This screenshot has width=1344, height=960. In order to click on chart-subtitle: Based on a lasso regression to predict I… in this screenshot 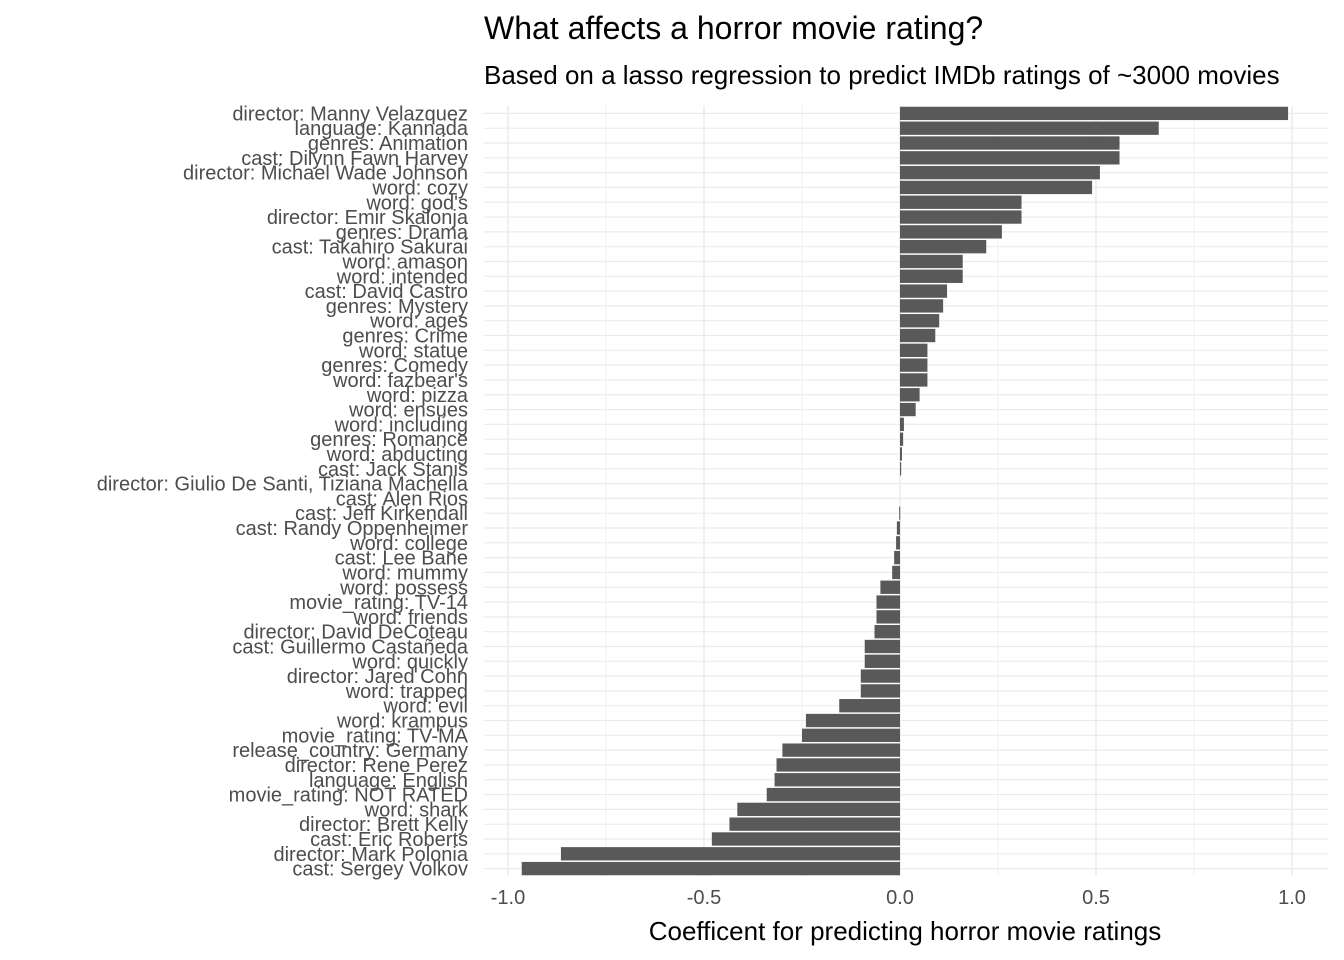, I will do `click(882, 75)`.